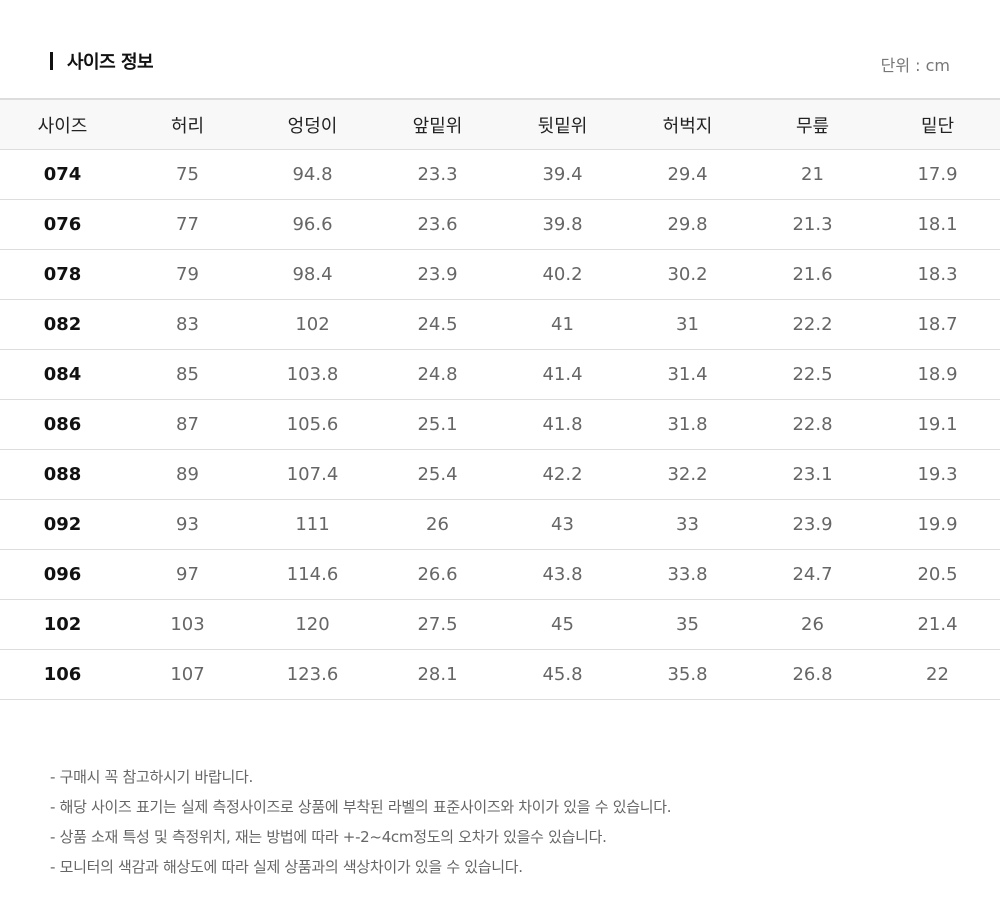  I want to click on size-cell: 096, so click(62, 574).